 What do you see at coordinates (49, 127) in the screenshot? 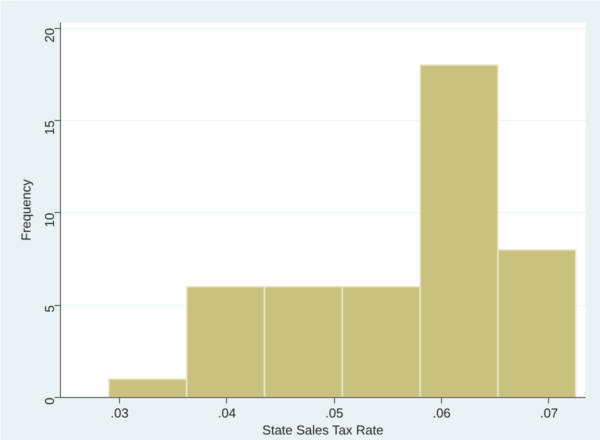
I see `y-tick-label: 15` at bounding box center [49, 127].